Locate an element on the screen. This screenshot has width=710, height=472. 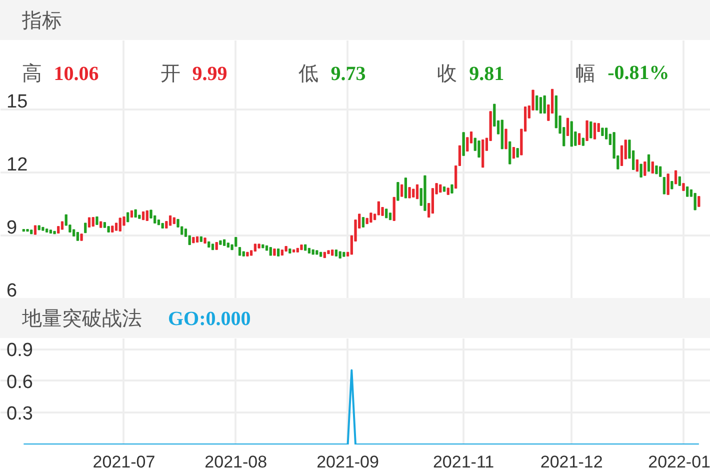
y-tick-label: 0.6 is located at coordinates (19, 382).